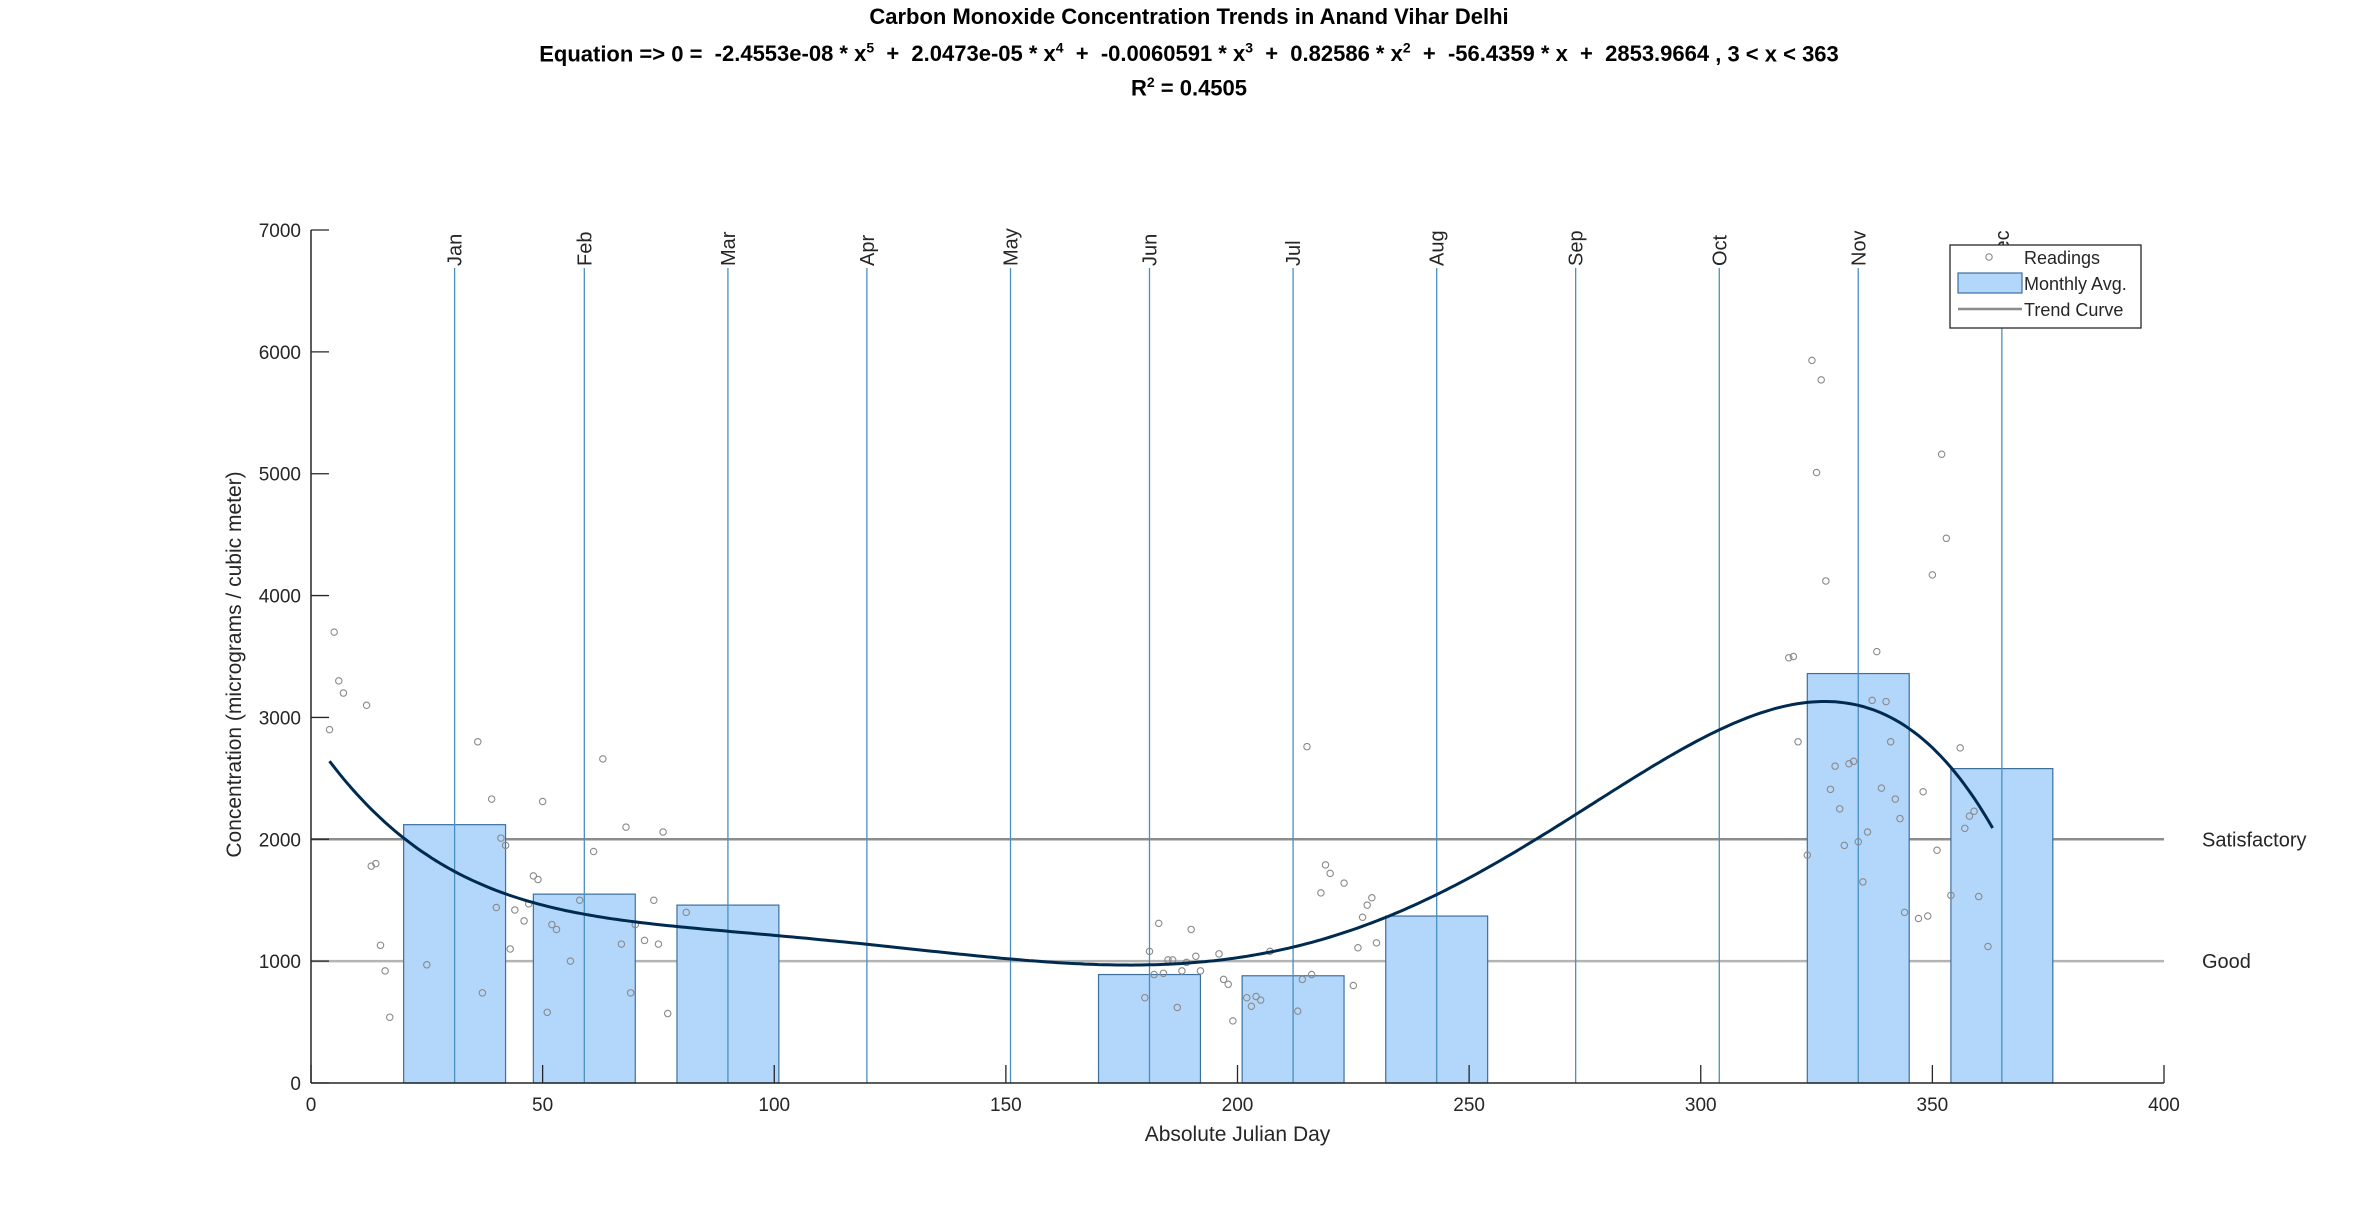 The width and height of the screenshot is (2378, 1210). I want to click on equation-exponent: 5, so click(870, 48).